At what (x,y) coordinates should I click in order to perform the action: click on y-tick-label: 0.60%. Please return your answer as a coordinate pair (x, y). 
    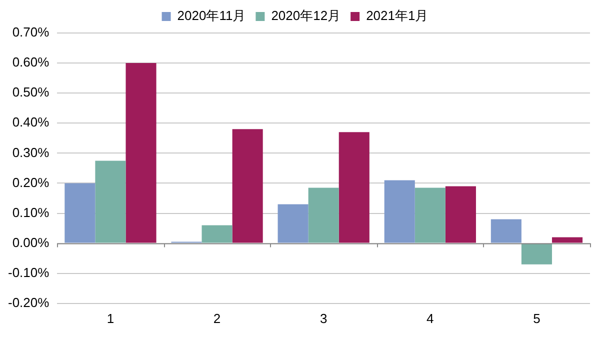
    Looking at the image, I should click on (31, 62).